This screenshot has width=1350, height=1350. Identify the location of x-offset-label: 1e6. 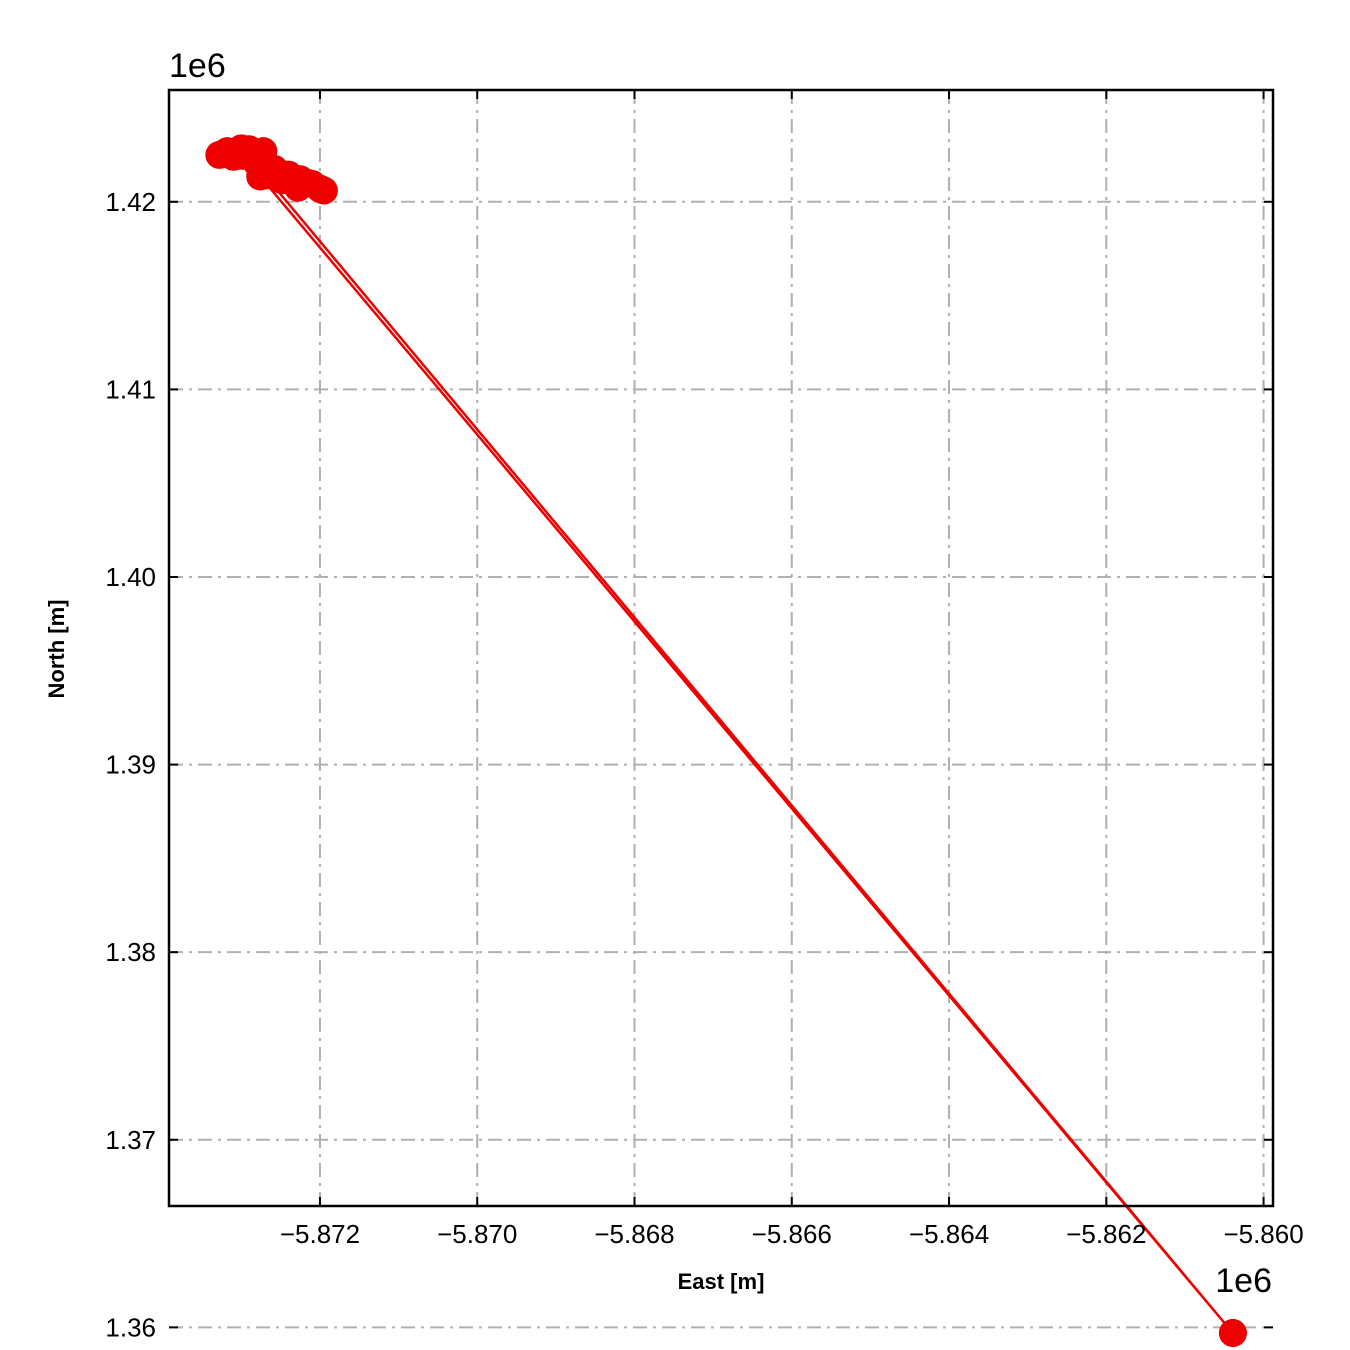
(1243, 1281).